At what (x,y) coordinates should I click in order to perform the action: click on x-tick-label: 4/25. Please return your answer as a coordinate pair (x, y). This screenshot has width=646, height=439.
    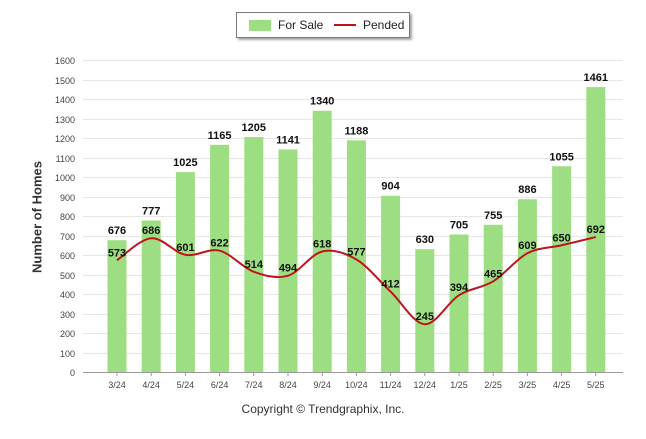
    Looking at the image, I should click on (562, 385).